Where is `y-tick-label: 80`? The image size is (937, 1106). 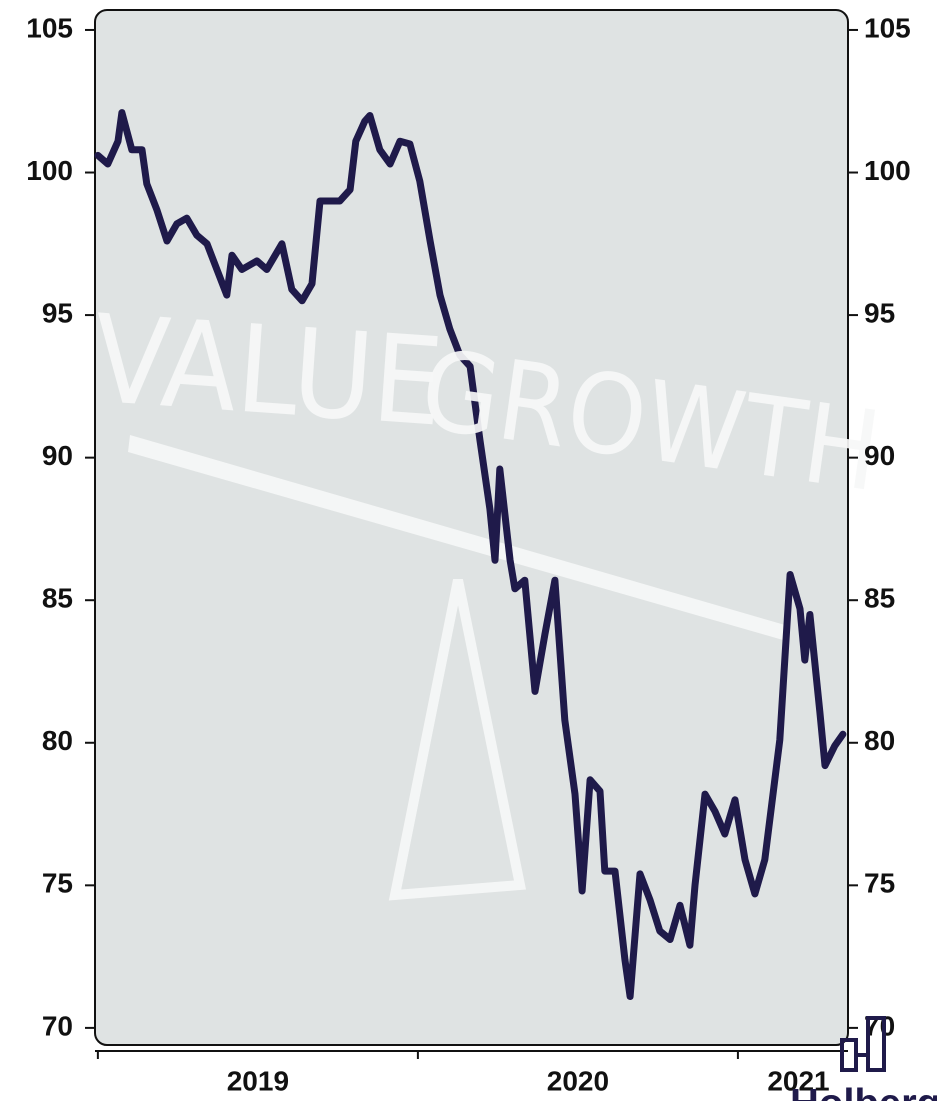
y-tick-label: 80 is located at coordinates (57, 740).